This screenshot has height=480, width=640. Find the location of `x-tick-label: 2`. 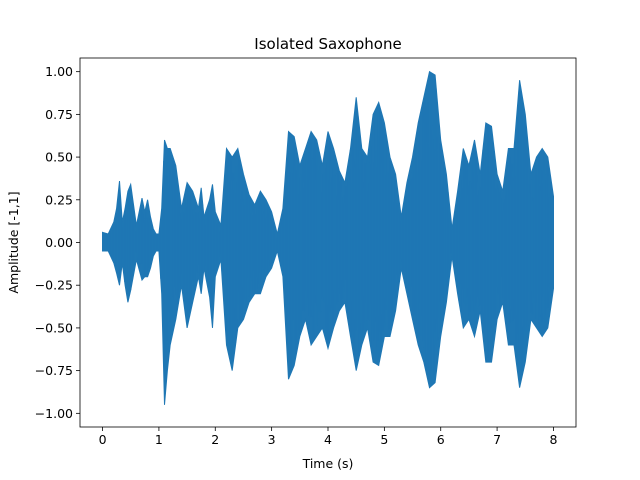

x-tick-label: 2 is located at coordinates (215, 439).